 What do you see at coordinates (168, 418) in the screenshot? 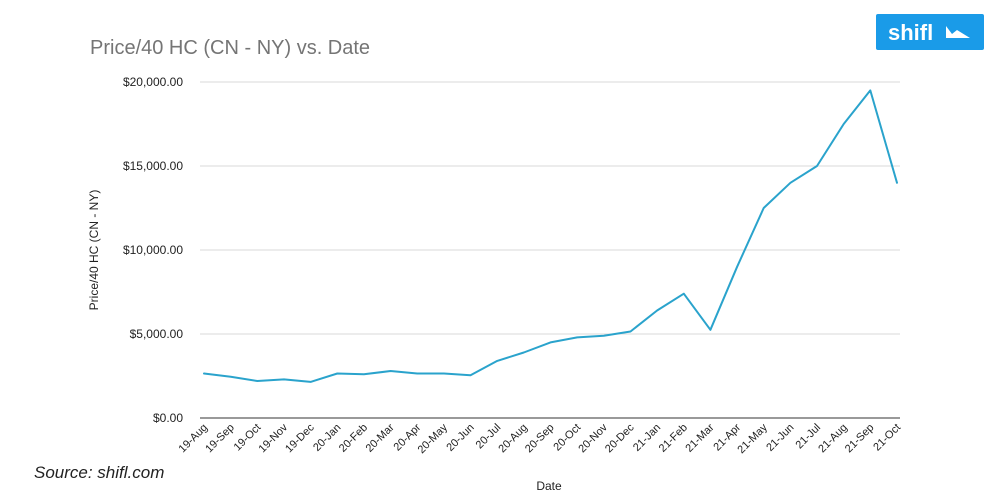
I see `y-tick-label: $0.00` at bounding box center [168, 418].